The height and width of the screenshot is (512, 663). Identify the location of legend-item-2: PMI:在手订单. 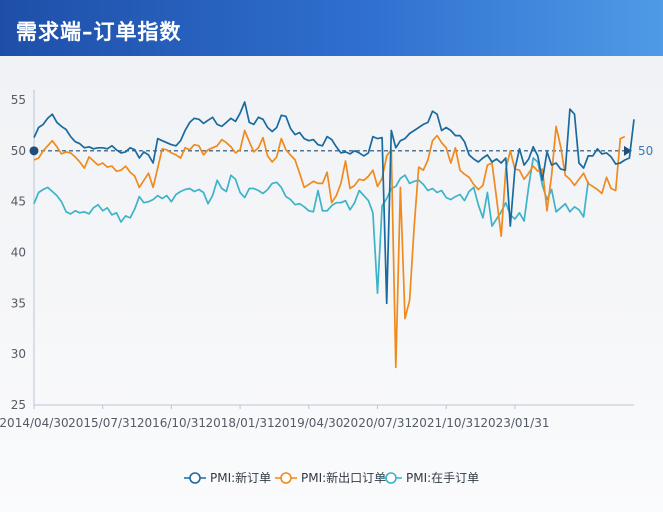
(429, 478).